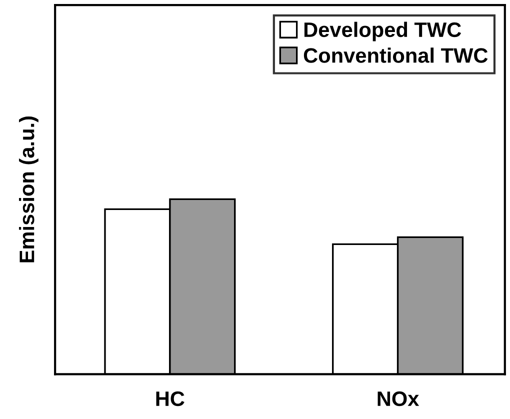 The height and width of the screenshot is (419, 510). What do you see at coordinates (396, 55) in the screenshot?
I see `legend-label: Conventional TWC` at bounding box center [396, 55].